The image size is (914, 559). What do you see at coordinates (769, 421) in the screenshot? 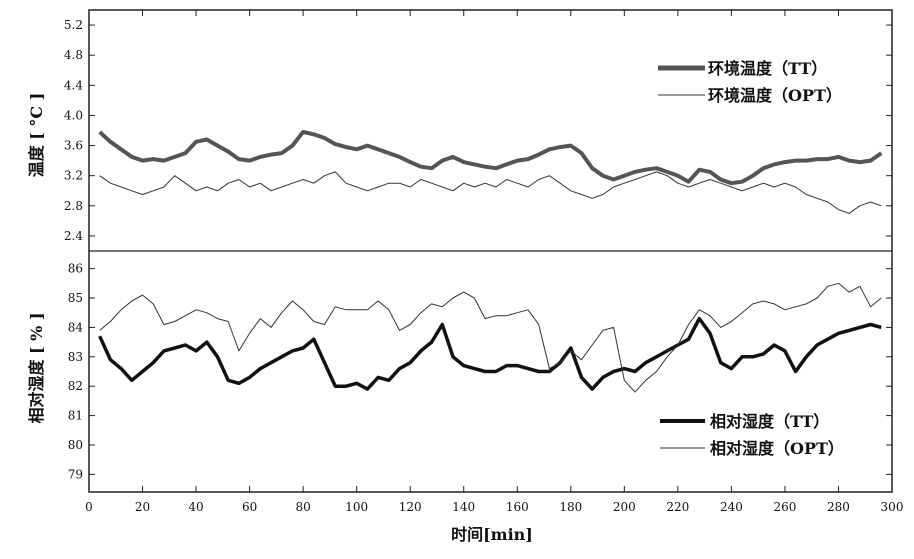
I see `legend-label-tt-humidity: 相对湿度（TT）` at bounding box center [769, 421].